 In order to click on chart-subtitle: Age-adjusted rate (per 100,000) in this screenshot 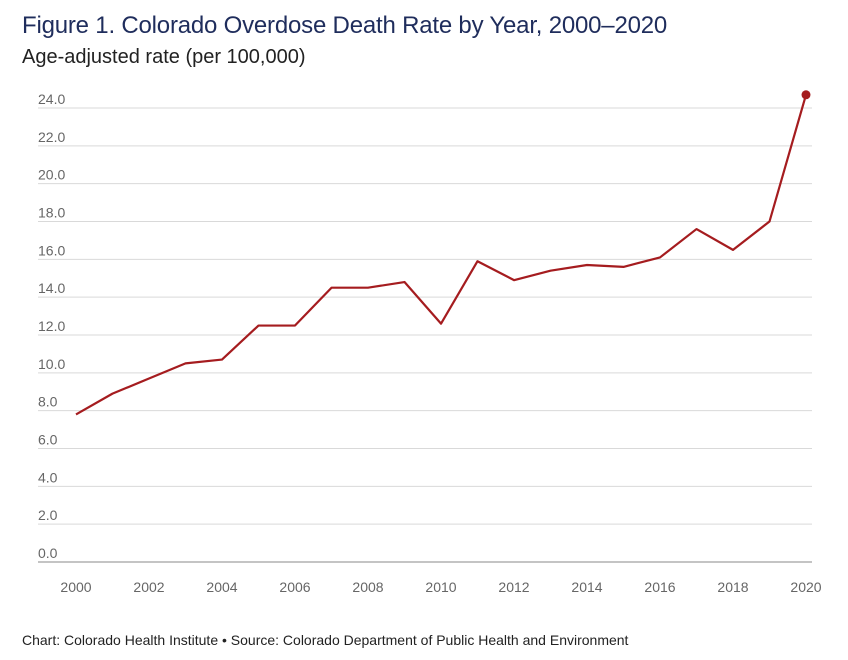, I will do `click(164, 57)`.